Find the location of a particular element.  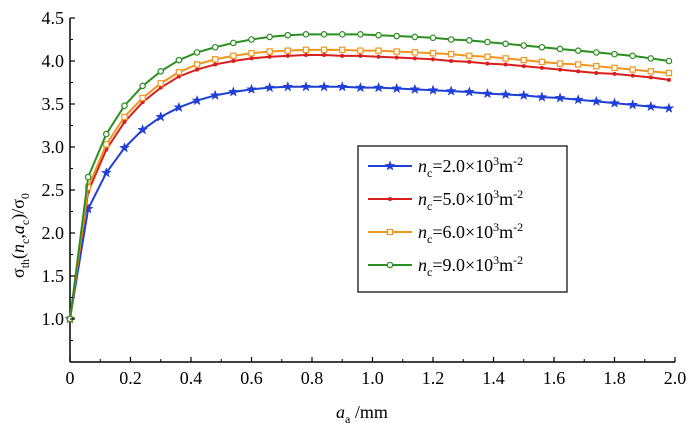

legend-item: nc=9.0×103m-2 is located at coordinates (445, 266).